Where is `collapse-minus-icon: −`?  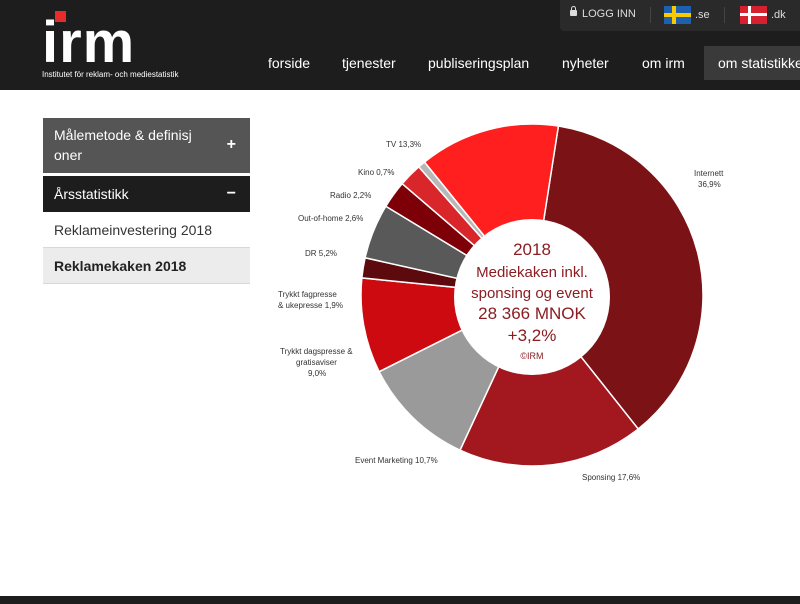 collapse-minus-icon: − is located at coordinates (231, 193).